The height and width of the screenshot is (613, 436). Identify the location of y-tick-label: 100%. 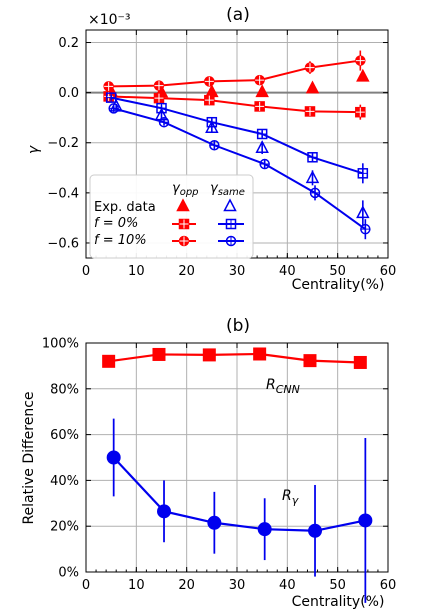
(60, 344).